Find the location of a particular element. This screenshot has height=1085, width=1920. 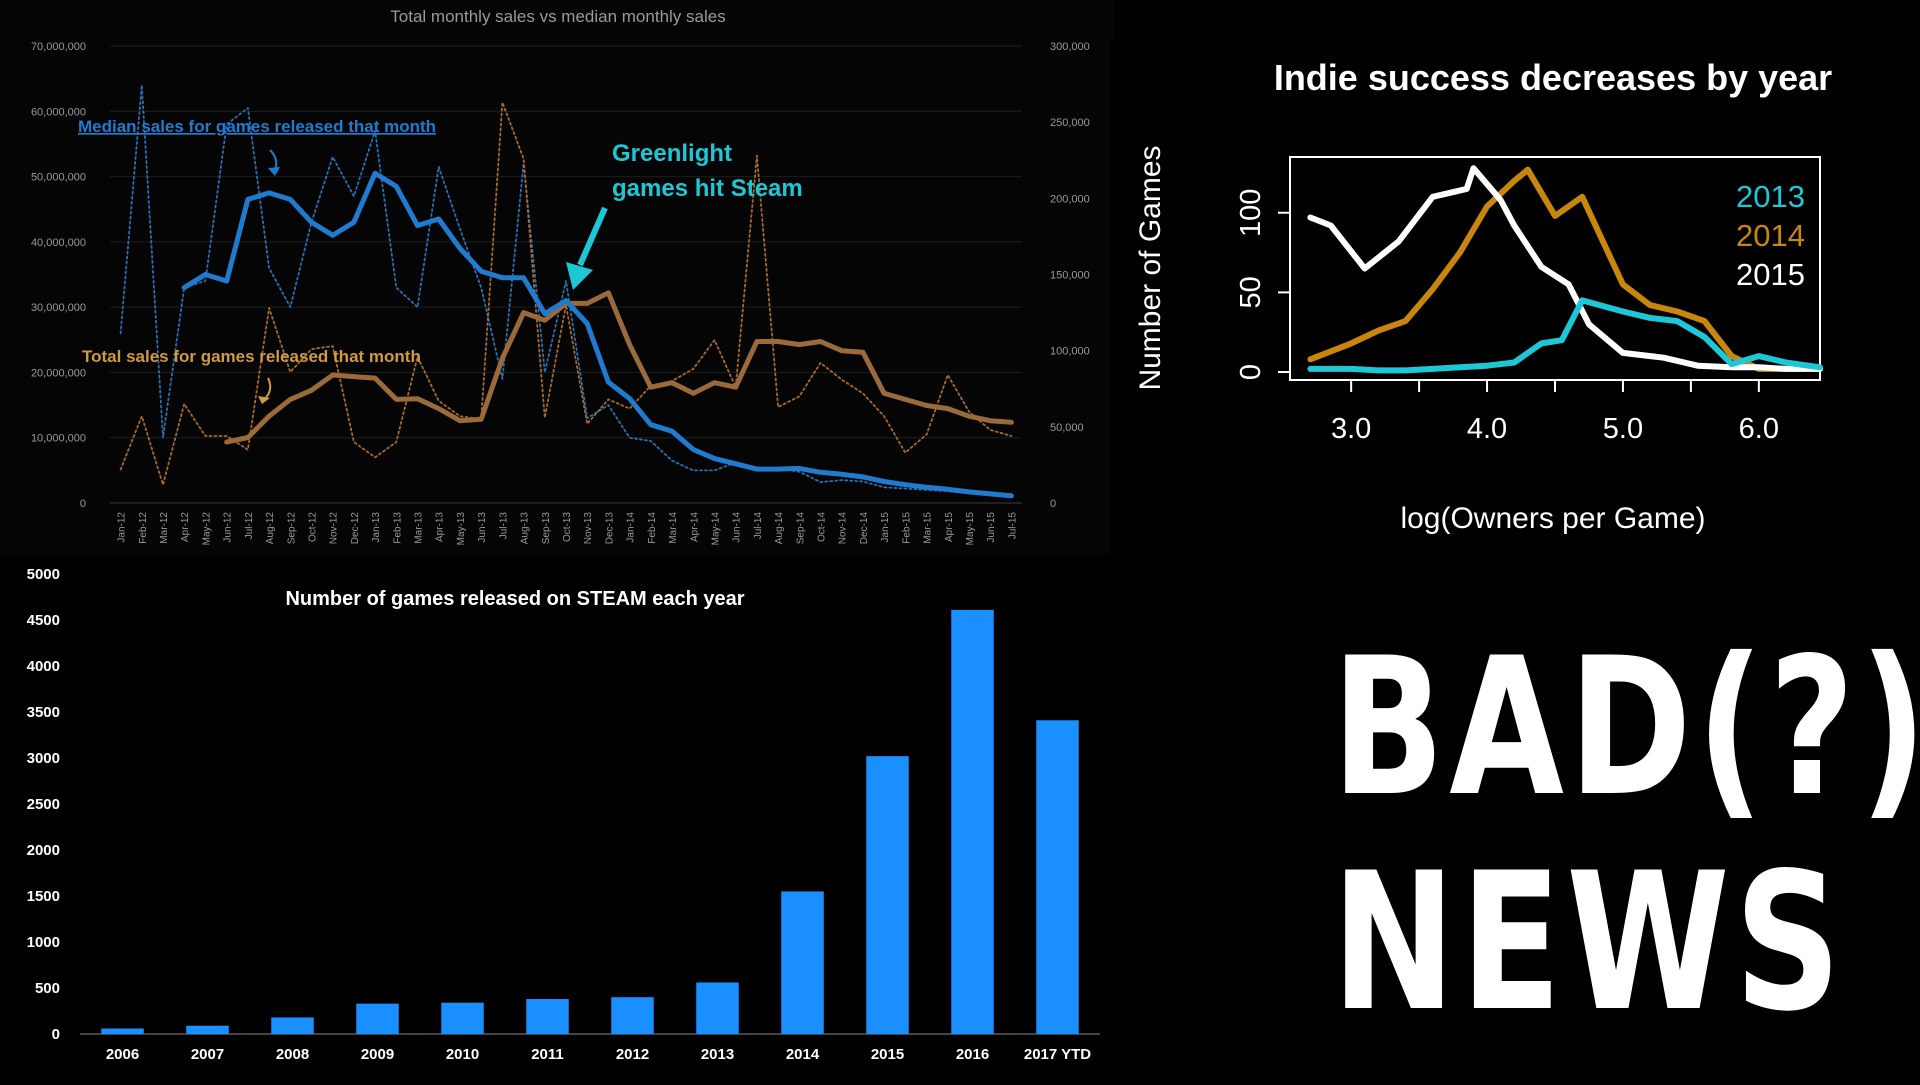

y-right-tick-label: 0 is located at coordinates (1053, 504).